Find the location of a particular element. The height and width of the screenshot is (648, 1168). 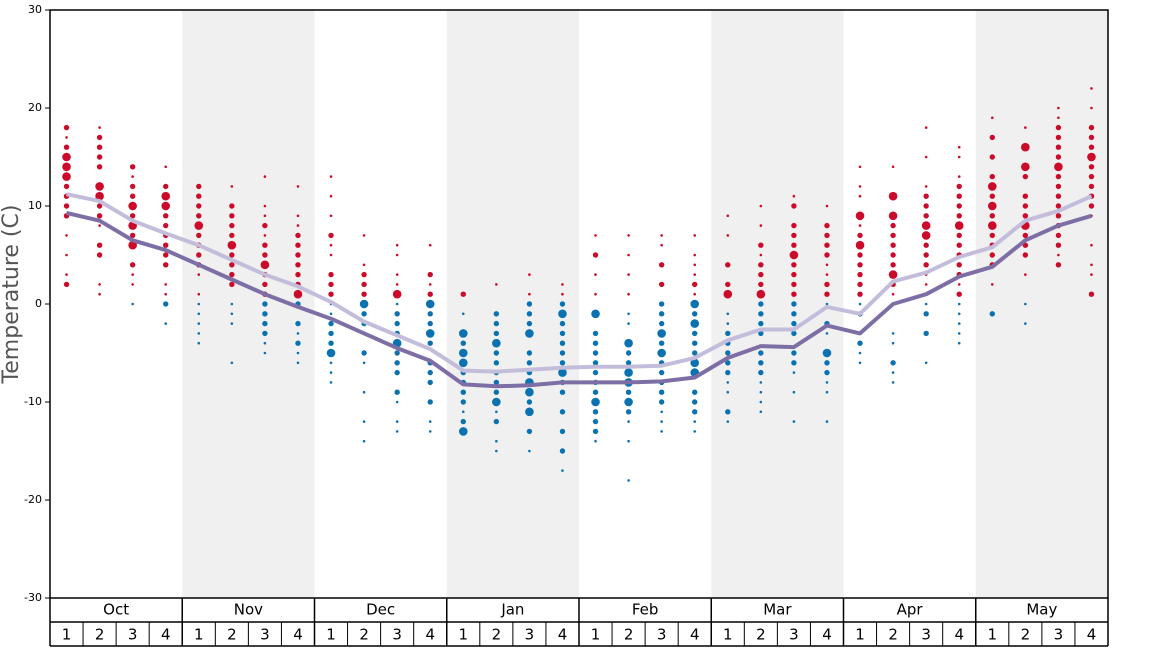

month-label: Dec is located at coordinates (380, 610).